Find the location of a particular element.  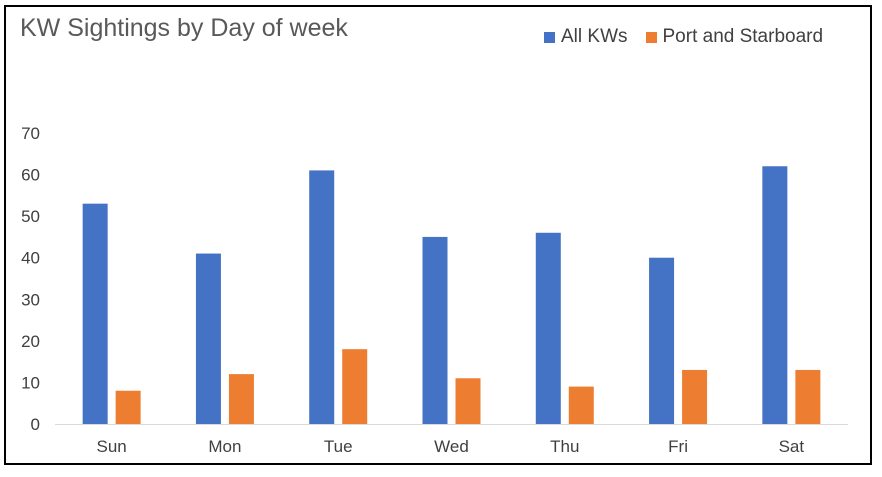

y-tick-label: 40 is located at coordinates (30, 258).